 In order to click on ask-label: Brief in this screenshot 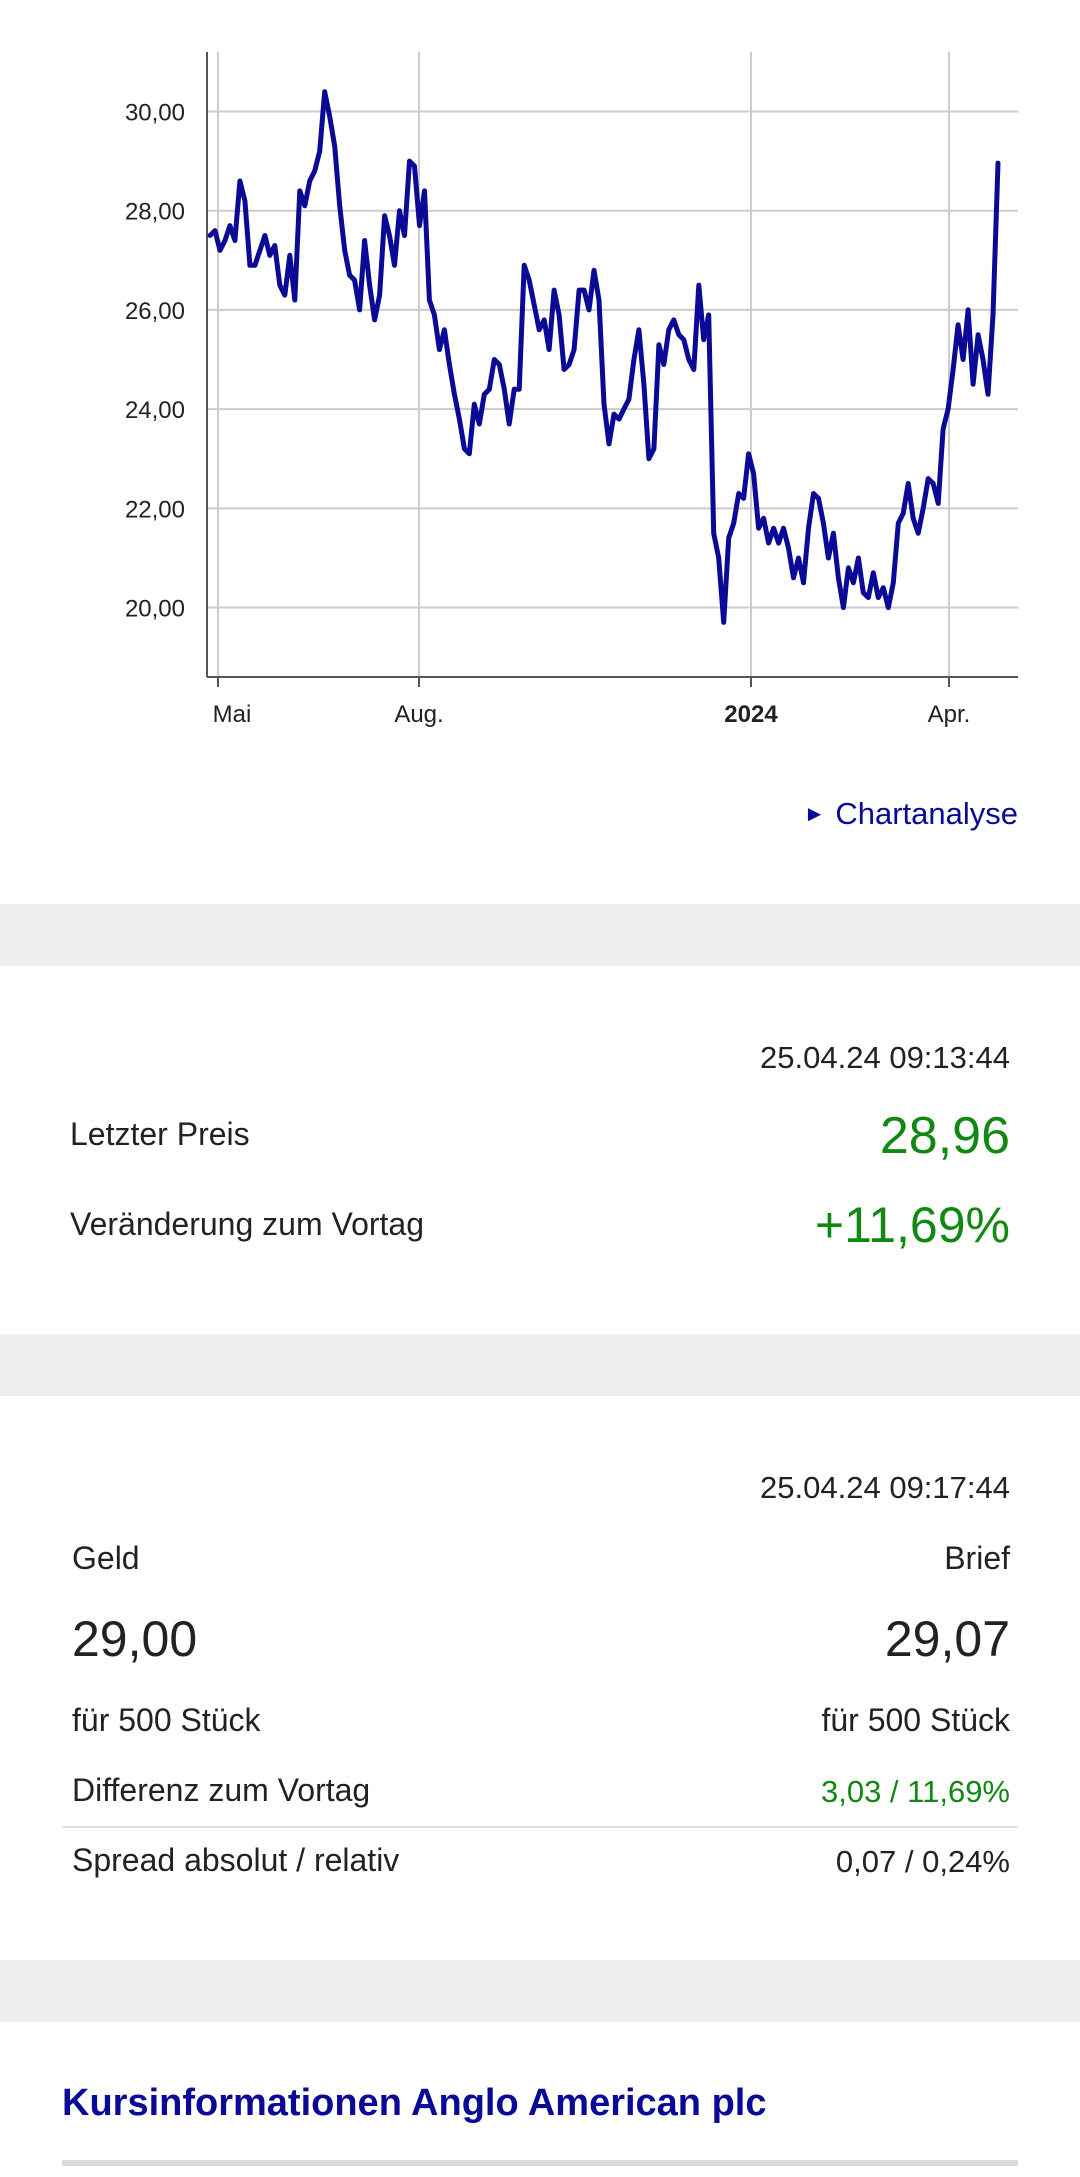, I will do `click(977, 1558)`.